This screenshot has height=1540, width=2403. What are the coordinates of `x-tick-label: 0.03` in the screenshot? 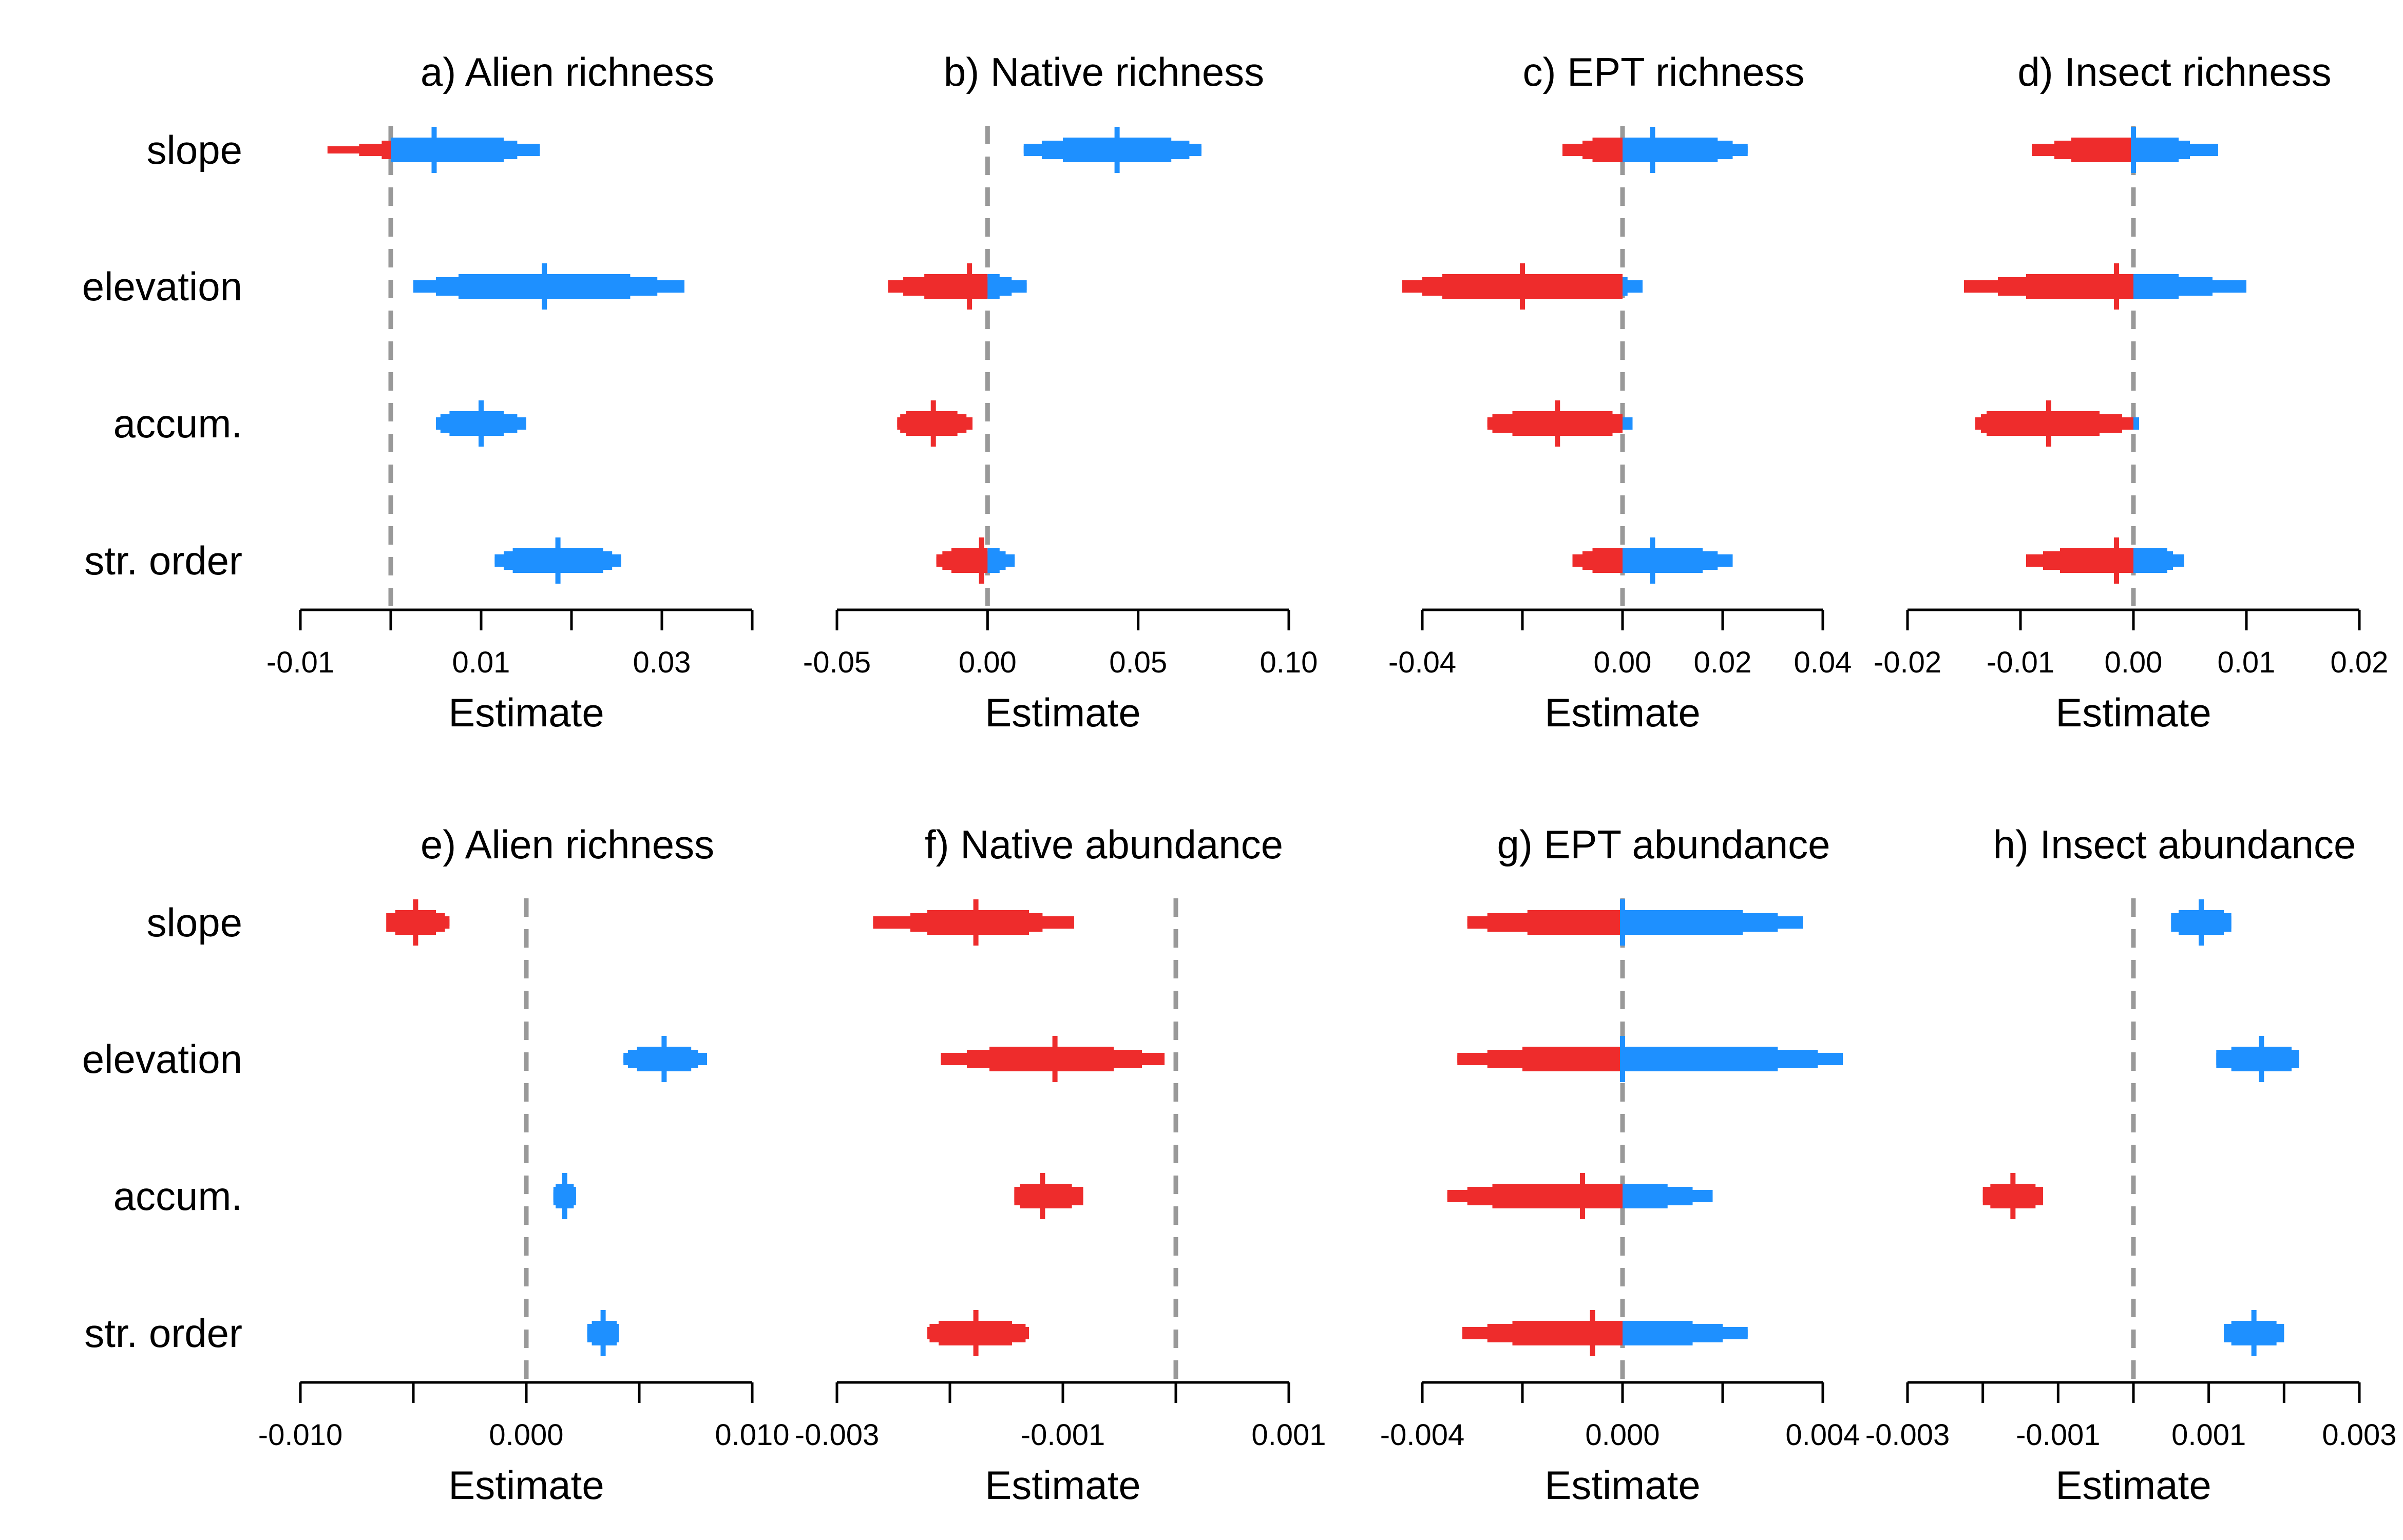 It's located at (662, 662).